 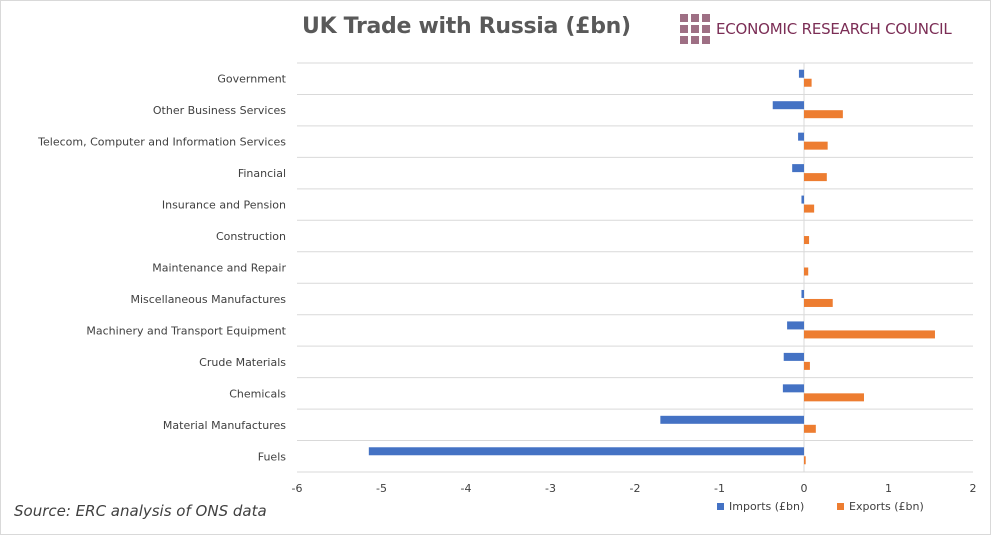 What do you see at coordinates (257, 393) in the screenshot?
I see `category-label: Chemicals` at bounding box center [257, 393].